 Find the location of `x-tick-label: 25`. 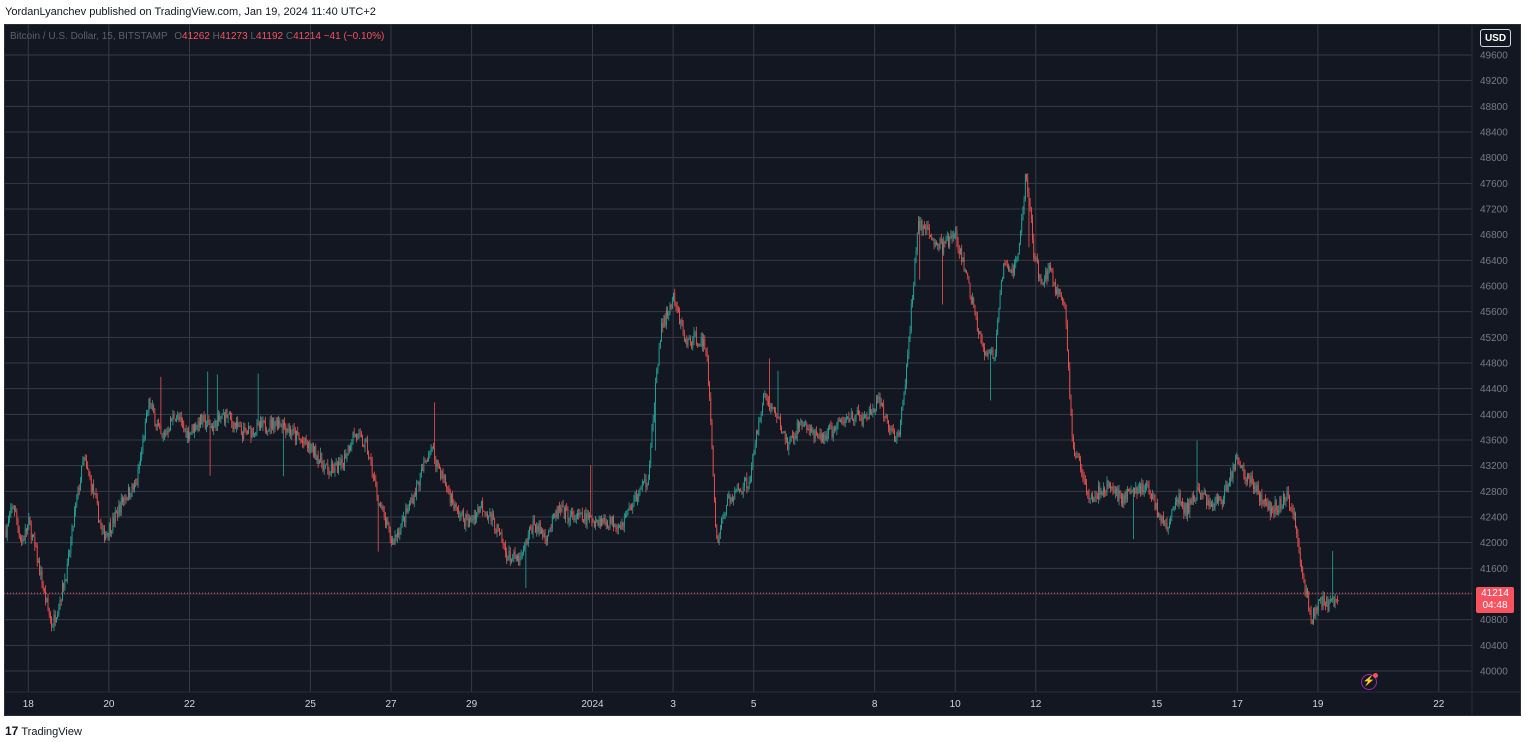

x-tick-label: 25 is located at coordinates (311, 704).